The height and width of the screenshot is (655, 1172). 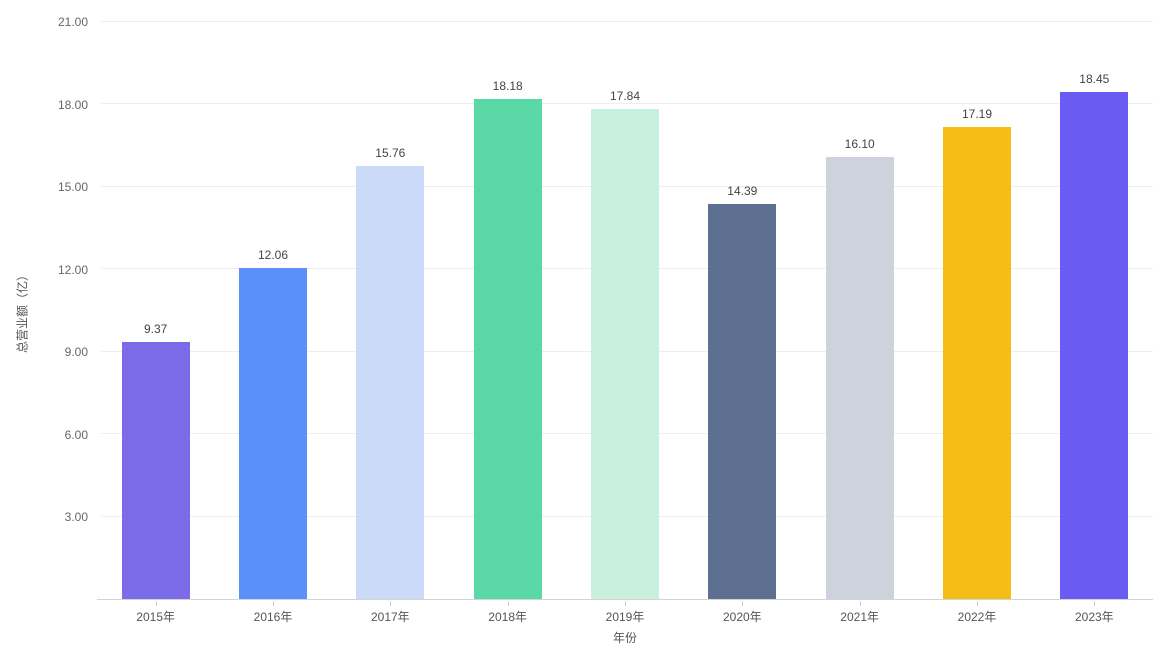 I want to click on bar-value-label: 18.18, so click(x=507, y=86).